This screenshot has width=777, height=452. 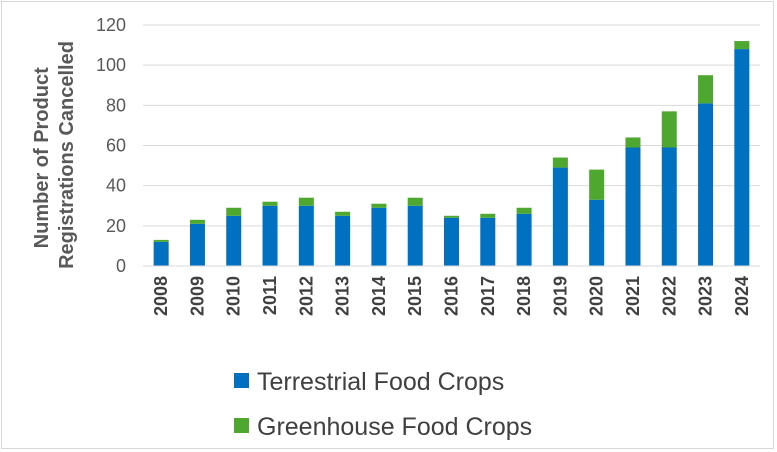 I want to click on bar-greenhouse-2012, so click(x=306, y=201).